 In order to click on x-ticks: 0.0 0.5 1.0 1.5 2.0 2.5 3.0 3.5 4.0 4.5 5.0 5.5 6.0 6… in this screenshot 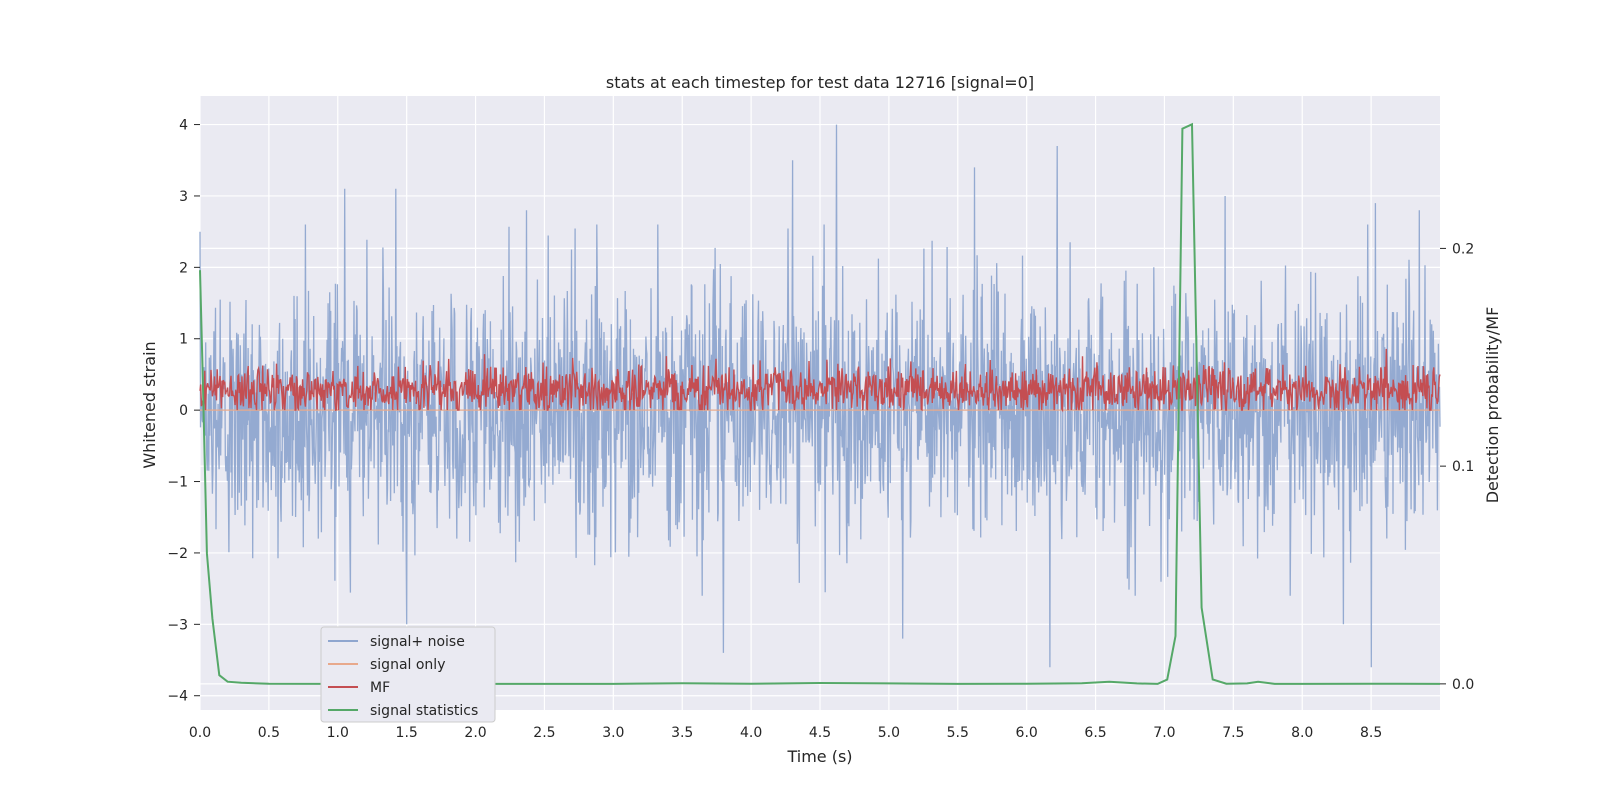, I will do `click(785, 733)`.